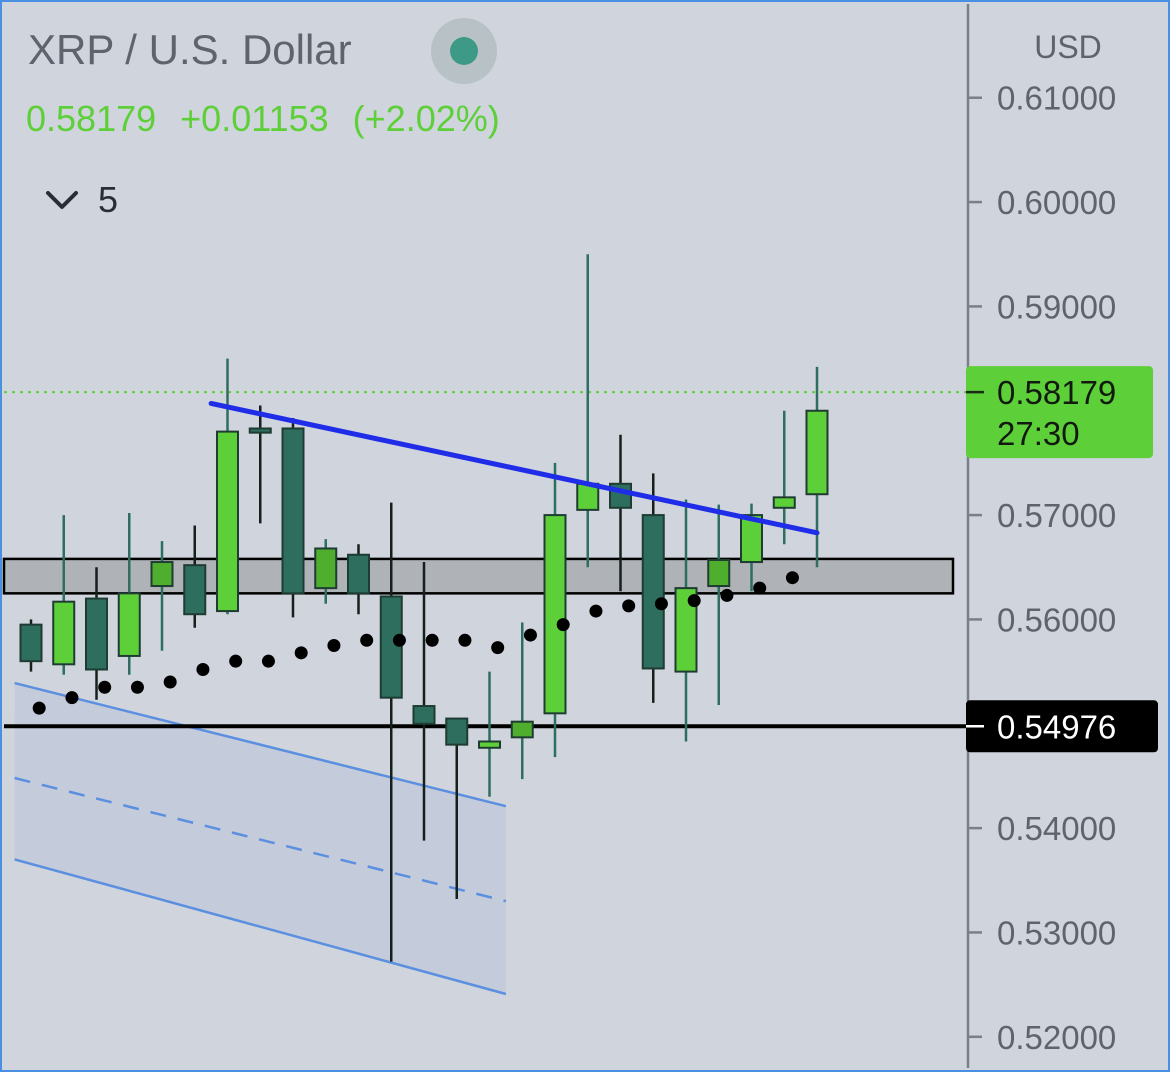  I want to click on y-tick: 0.59000, so click(1042, 306).